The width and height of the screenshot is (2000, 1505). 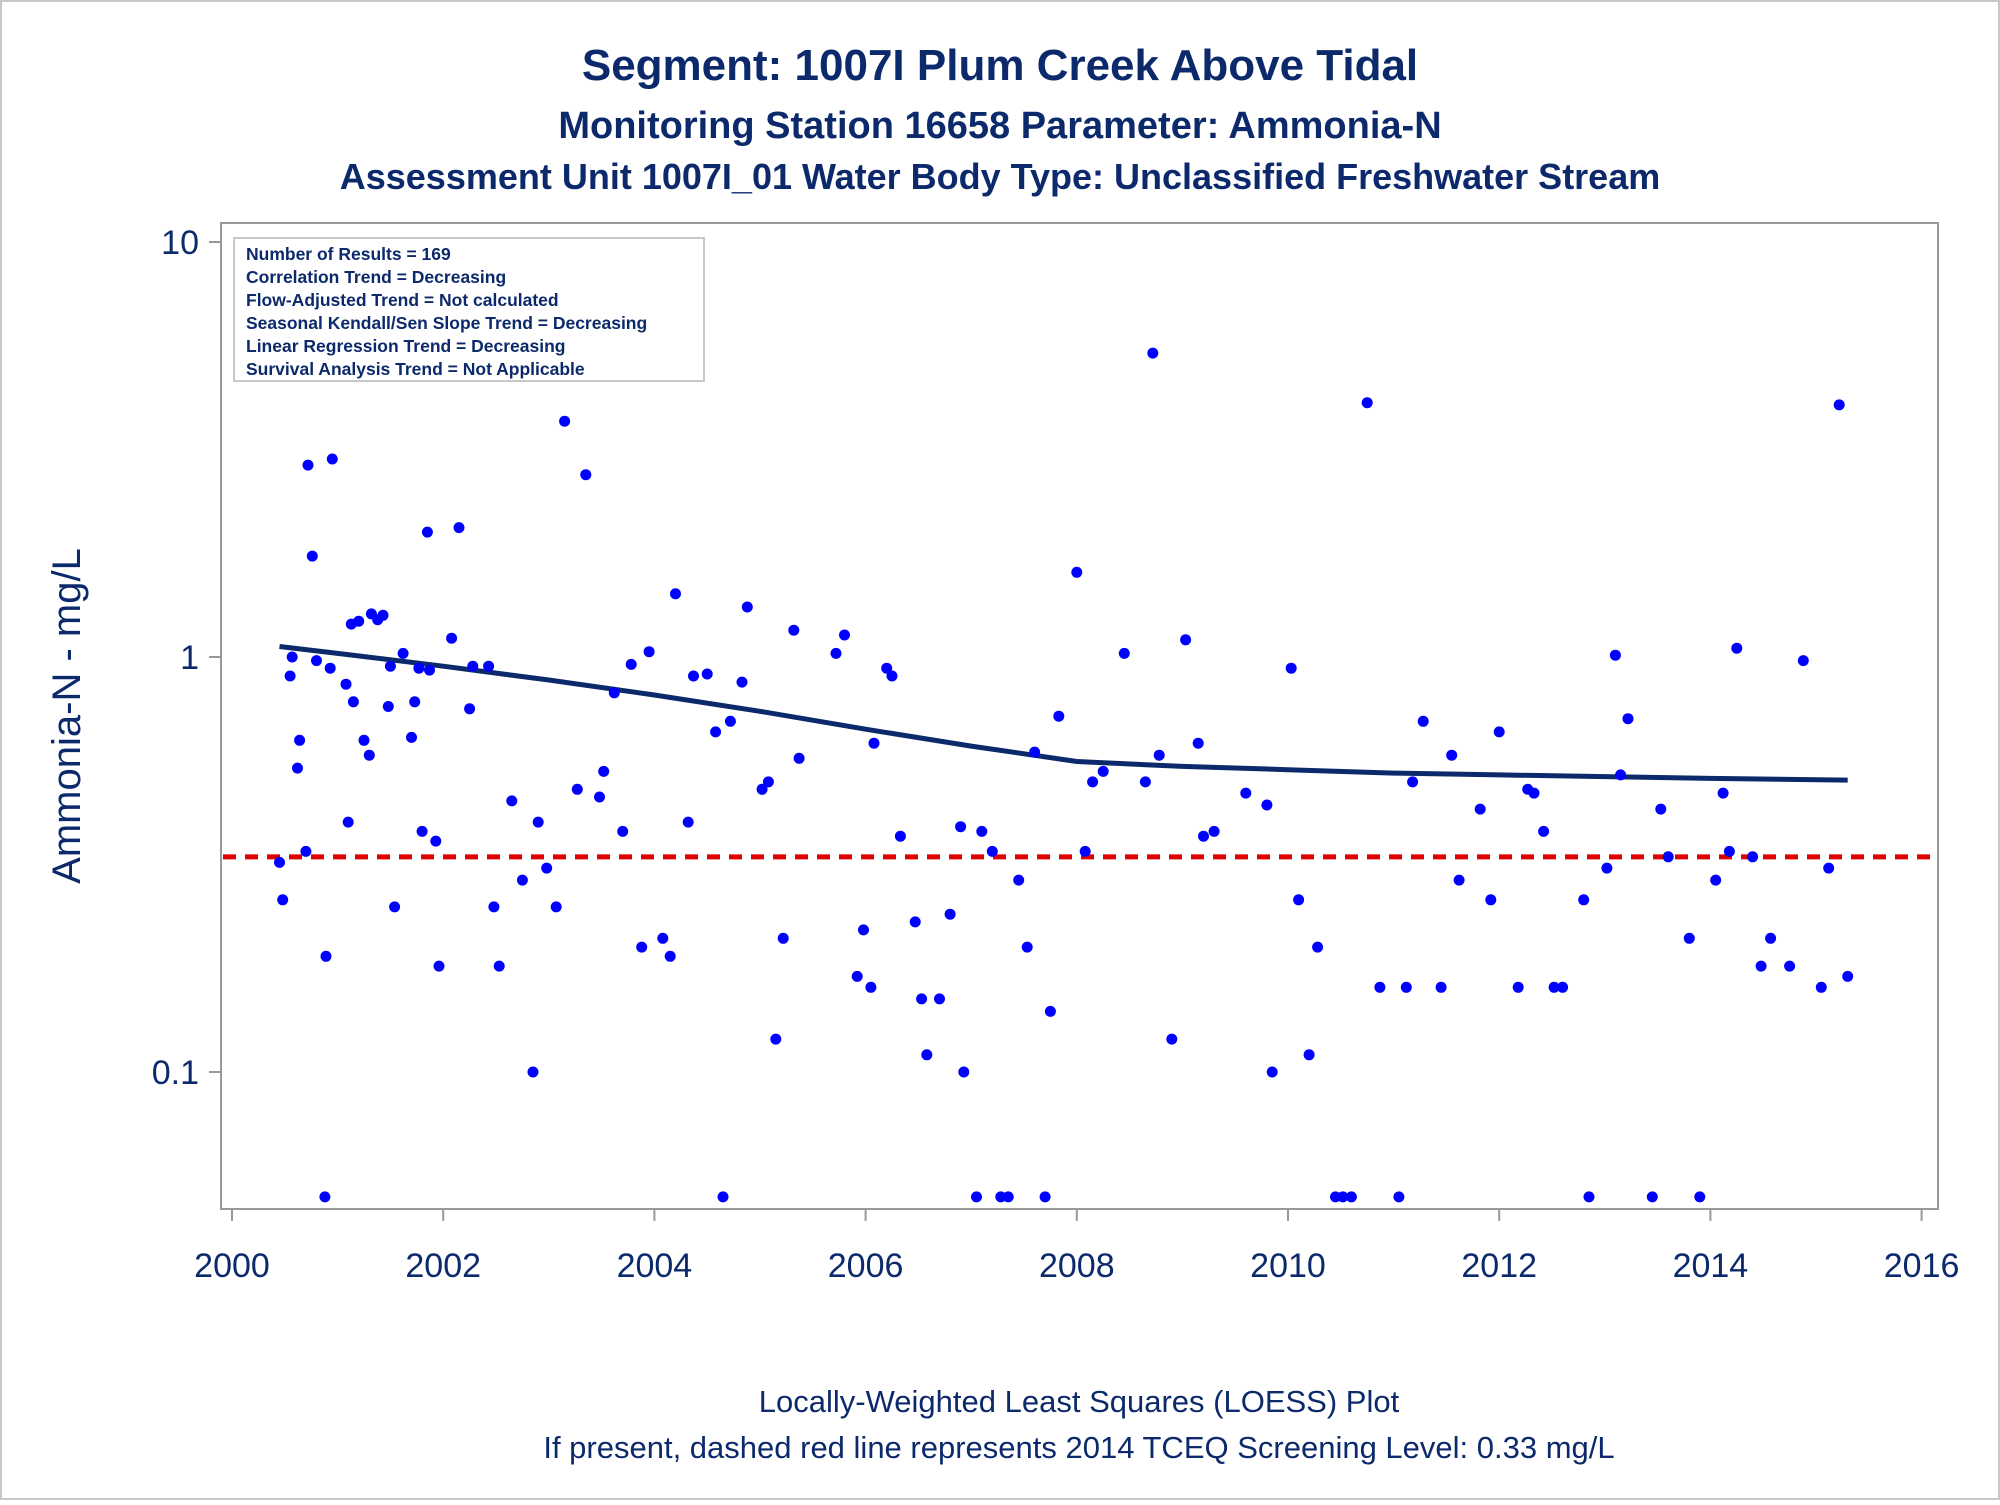 What do you see at coordinates (443, 1266) in the screenshot?
I see `x-tick-label: 2002` at bounding box center [443, 1266].